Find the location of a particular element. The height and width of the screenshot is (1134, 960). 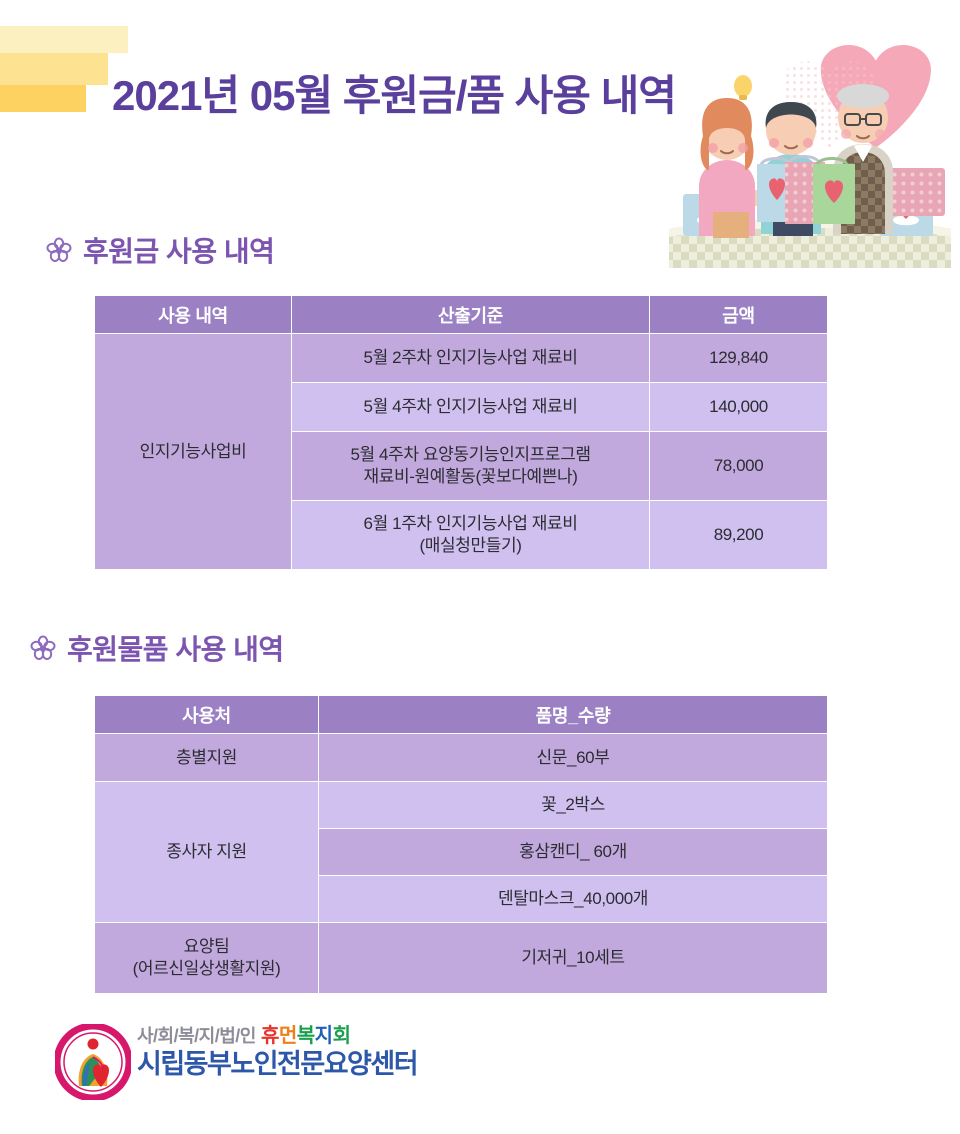

cell-item: 꽃_2박스 is located at coordinates (573, 805).